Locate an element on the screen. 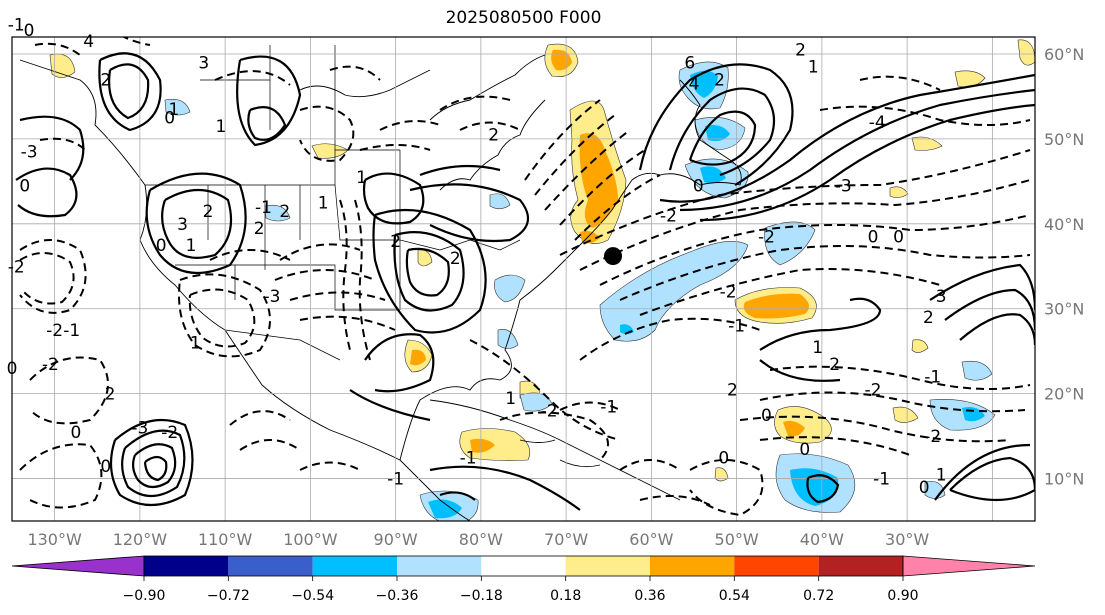 The image size is (1105, 615). lon-label: 110°W is located at coordinates (225, 539).